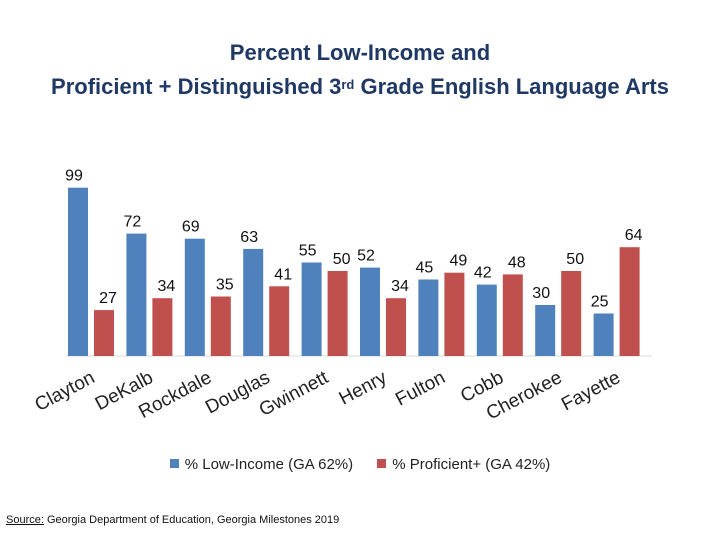  Describe the element at coordinates (220, 326) in the screenshot. I see `bar-proficient-rockdale` at that location.